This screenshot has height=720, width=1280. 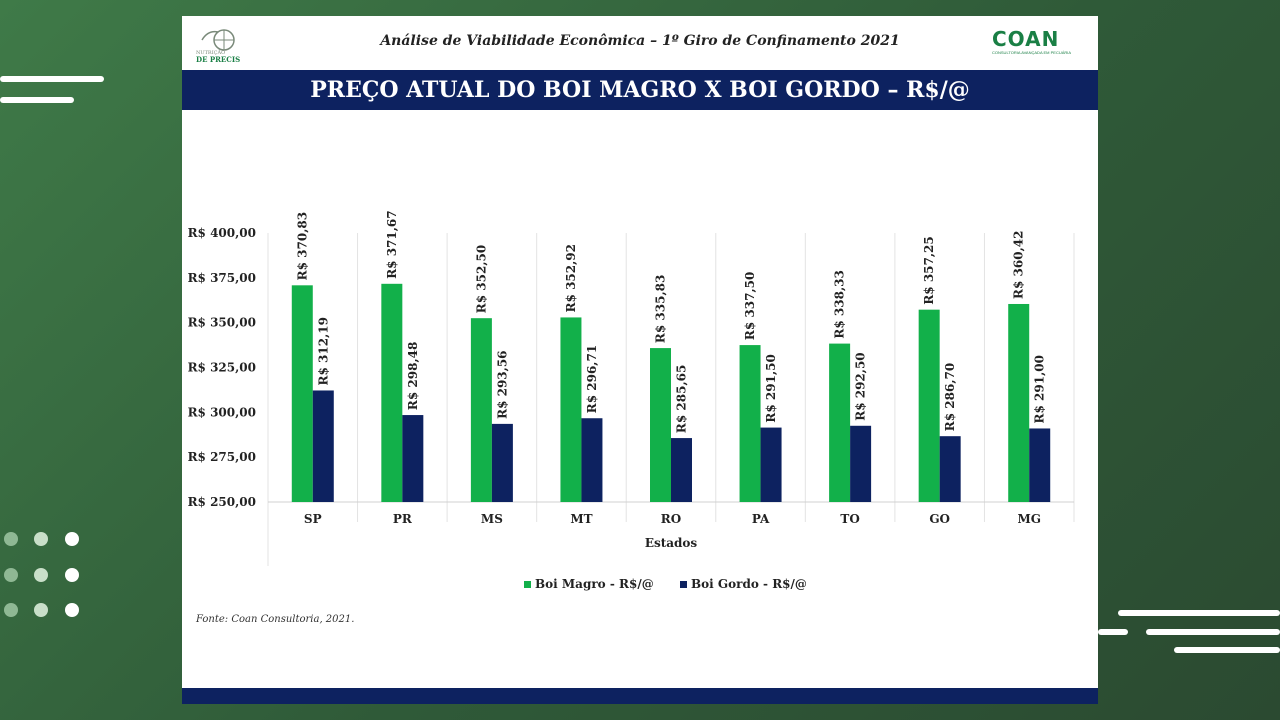 What do you see at coordinates (1019, 265) in the screenshot?
I see `data-label: R$ 360,42` at bounding box center [1019, 265].